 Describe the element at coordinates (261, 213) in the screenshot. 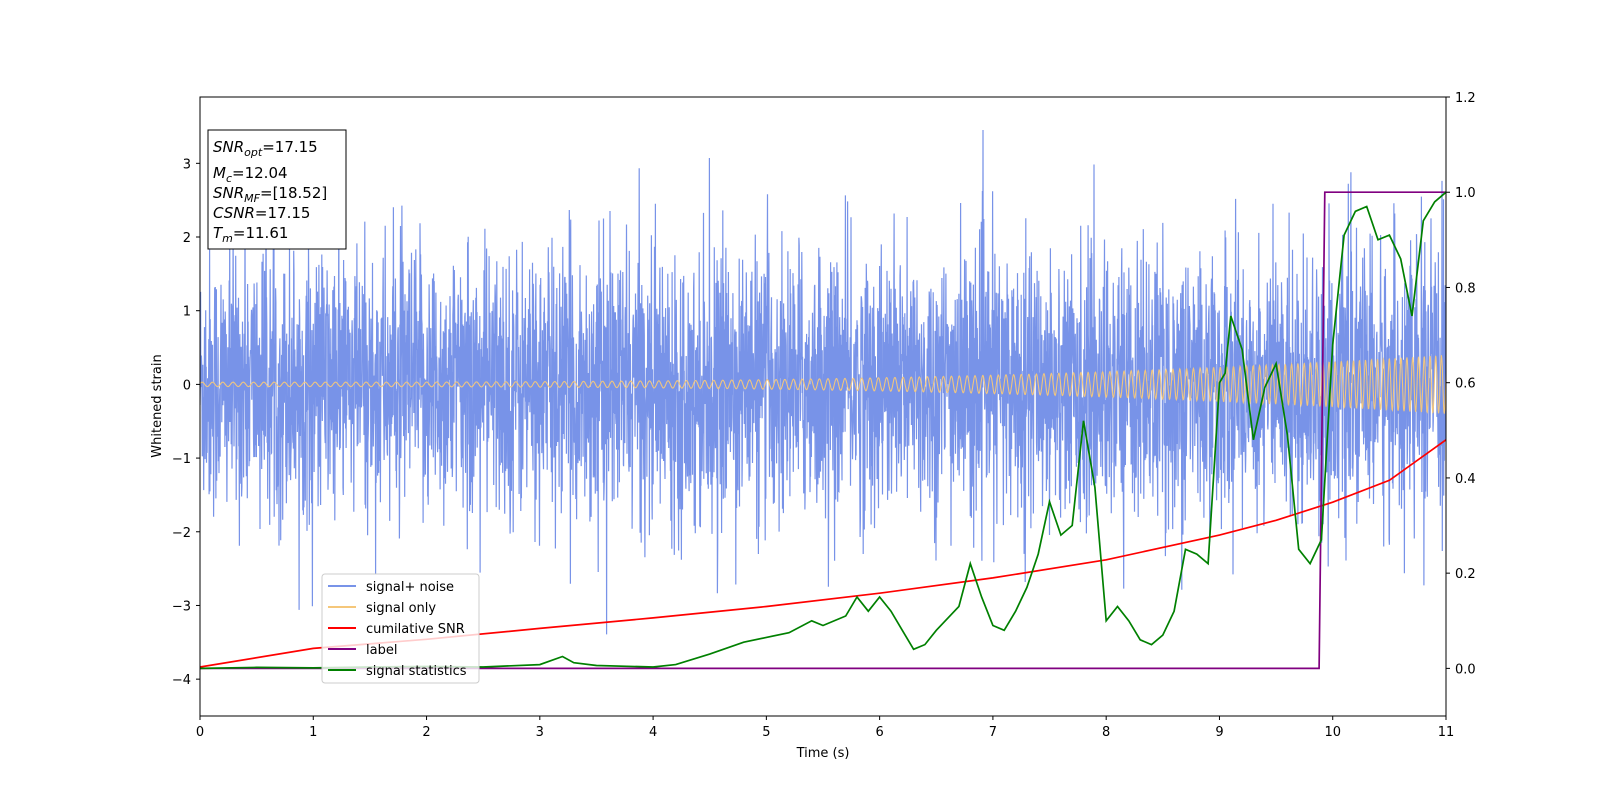

I see `info-line: CSNR=17.15` at that location.